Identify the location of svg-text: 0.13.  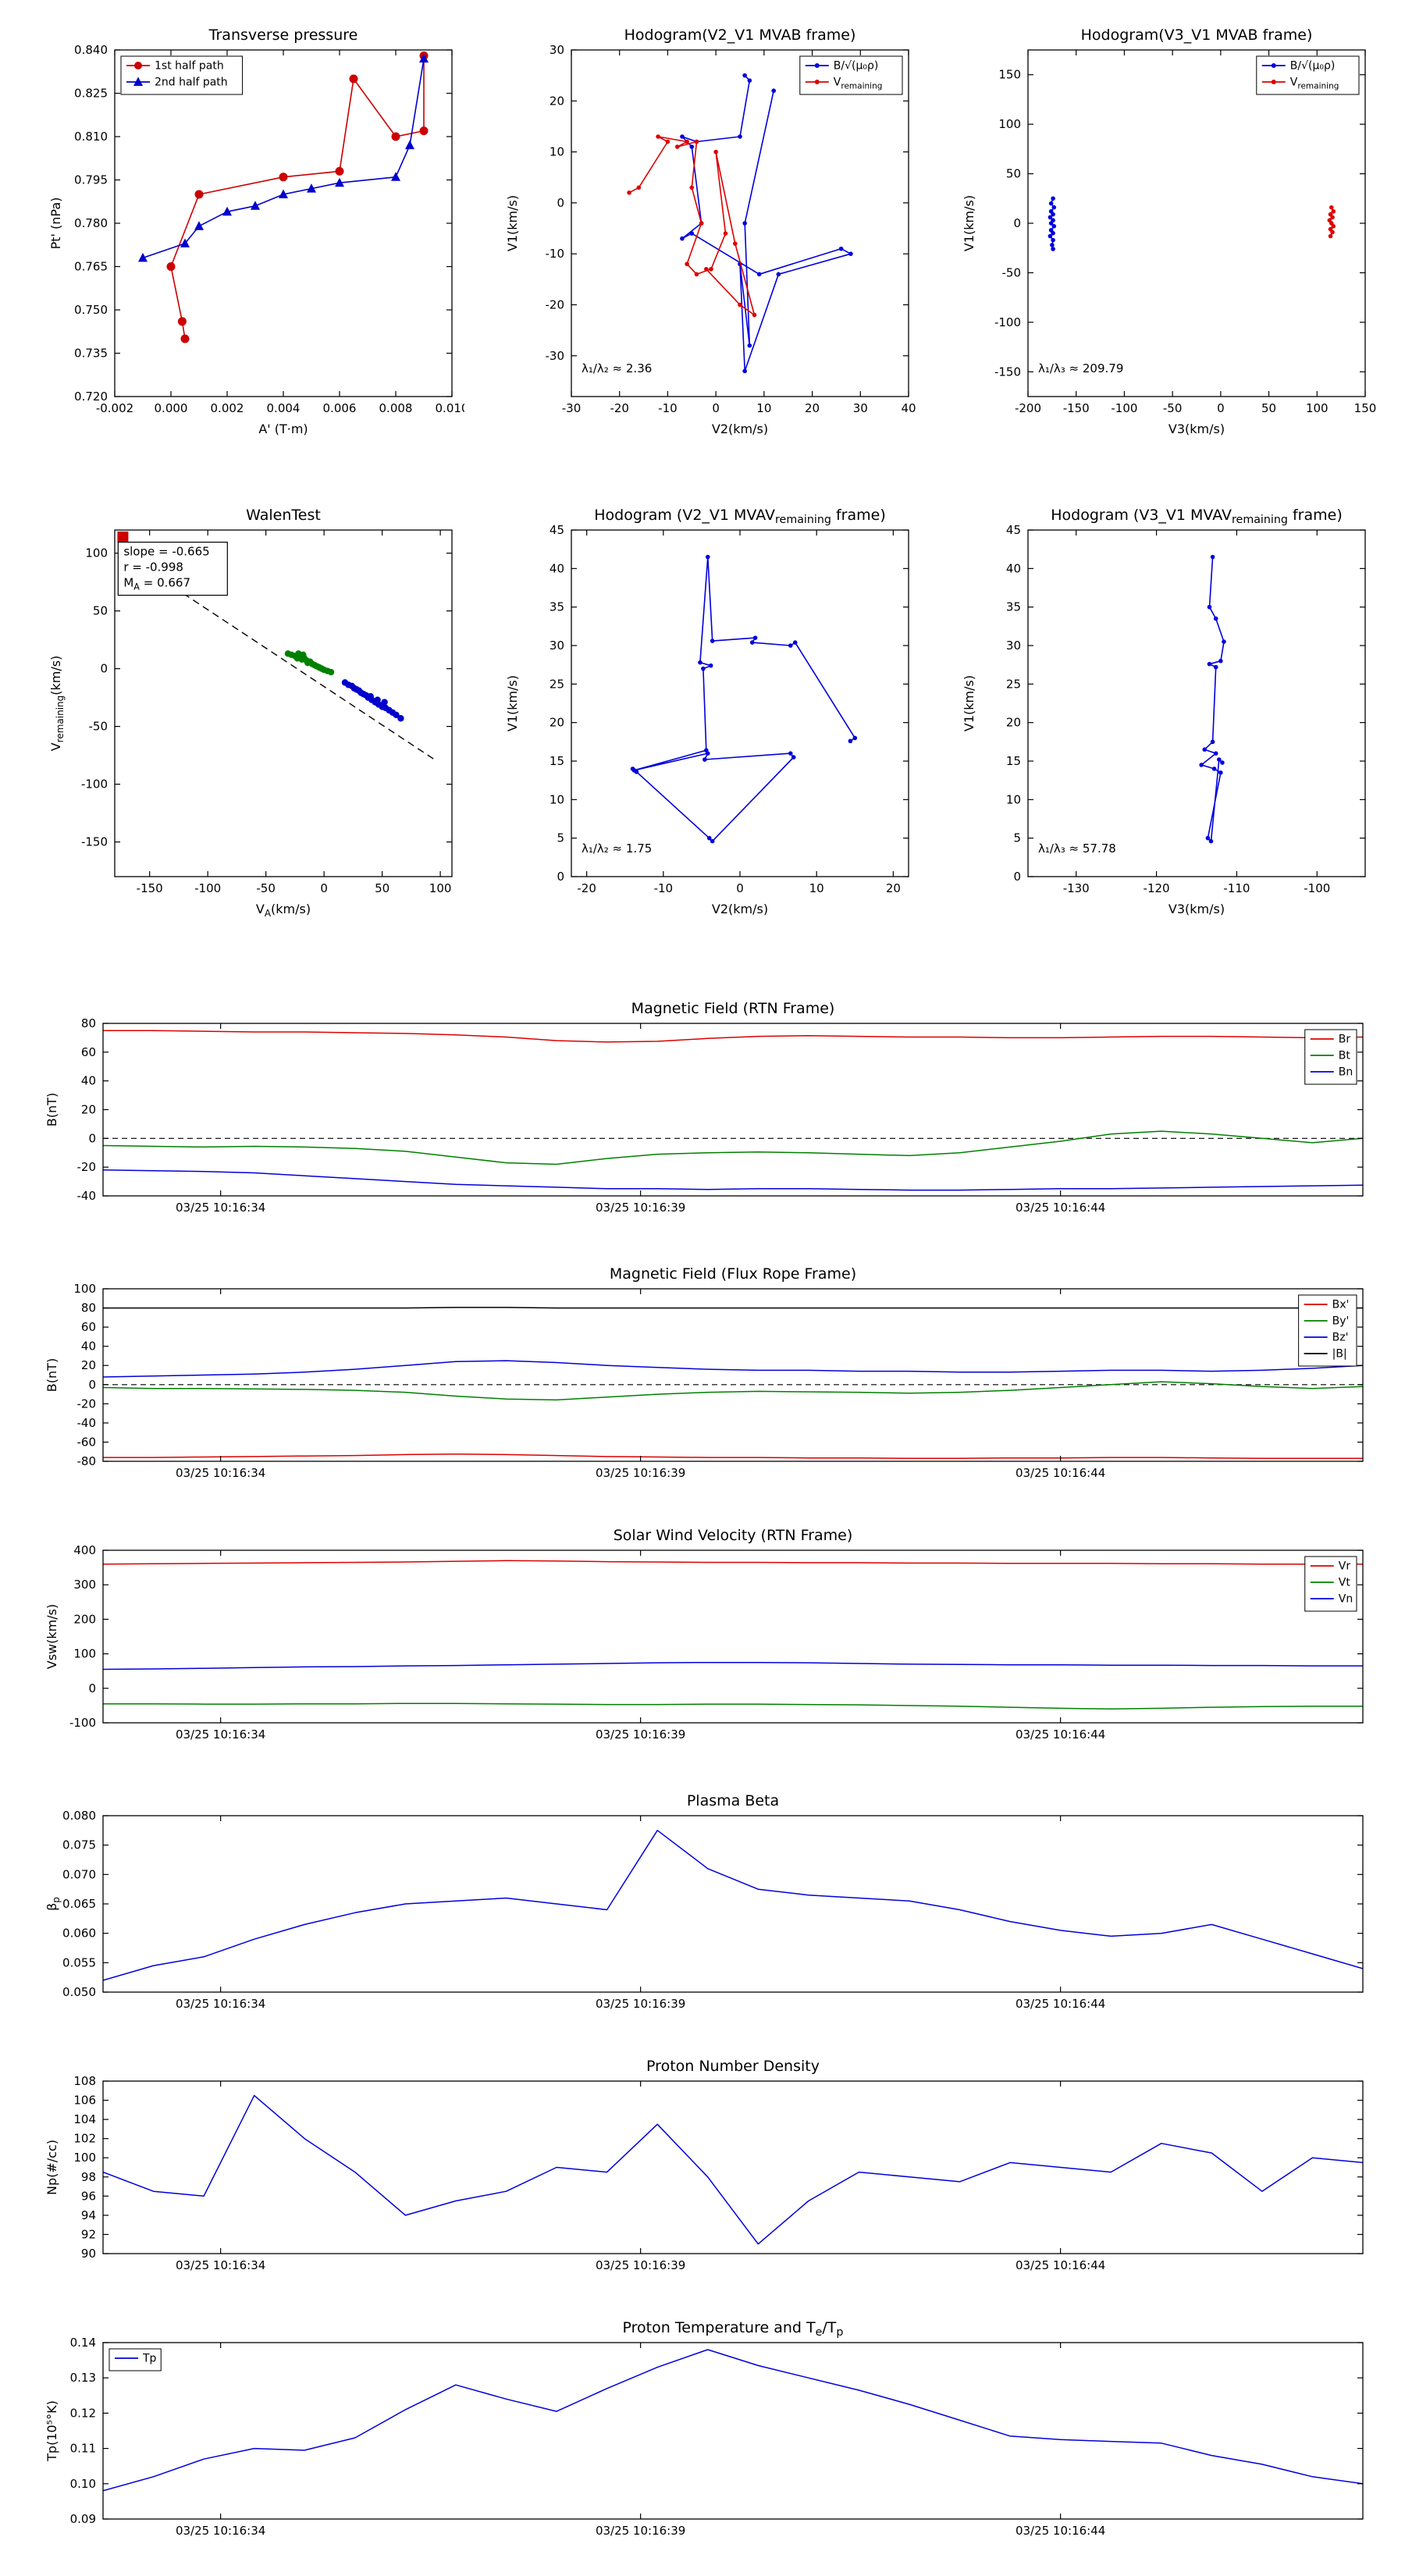
(83, 2378).